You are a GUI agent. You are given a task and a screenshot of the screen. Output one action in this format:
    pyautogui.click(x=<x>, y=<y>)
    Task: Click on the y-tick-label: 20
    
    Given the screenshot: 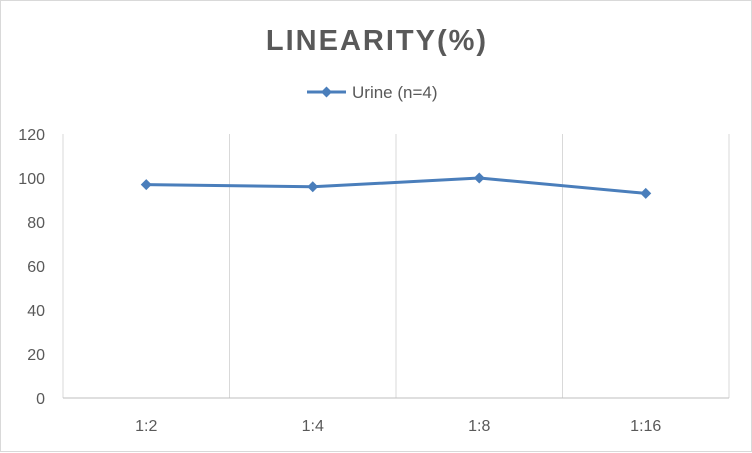 What is the action you would take?
    pyautogui.click(x=36, y=355)
    